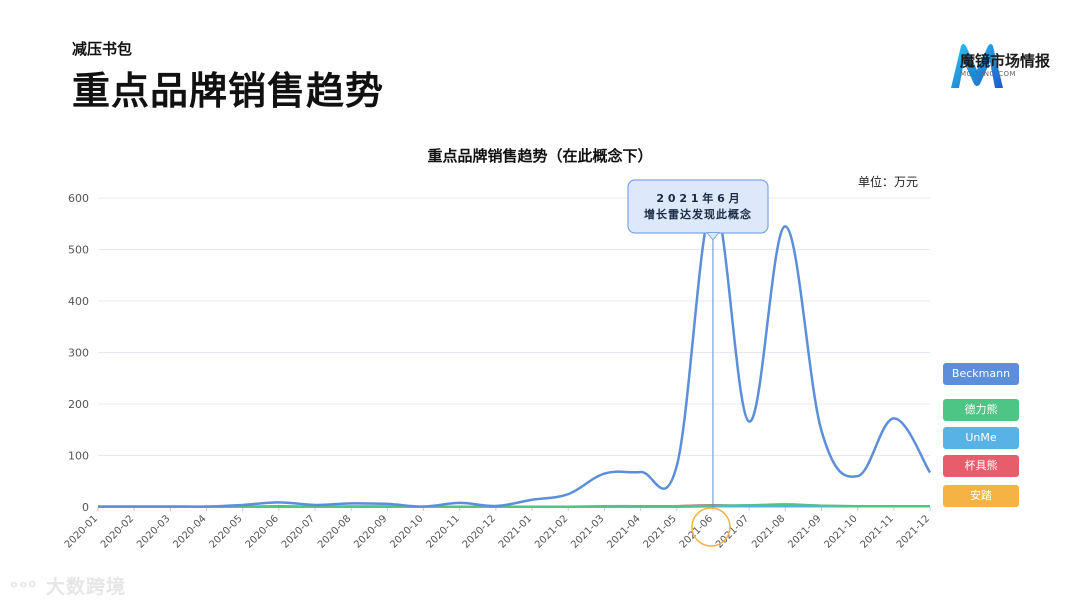  I want to click on brand-name: 魔镜市场情报, so click(1005, 61).